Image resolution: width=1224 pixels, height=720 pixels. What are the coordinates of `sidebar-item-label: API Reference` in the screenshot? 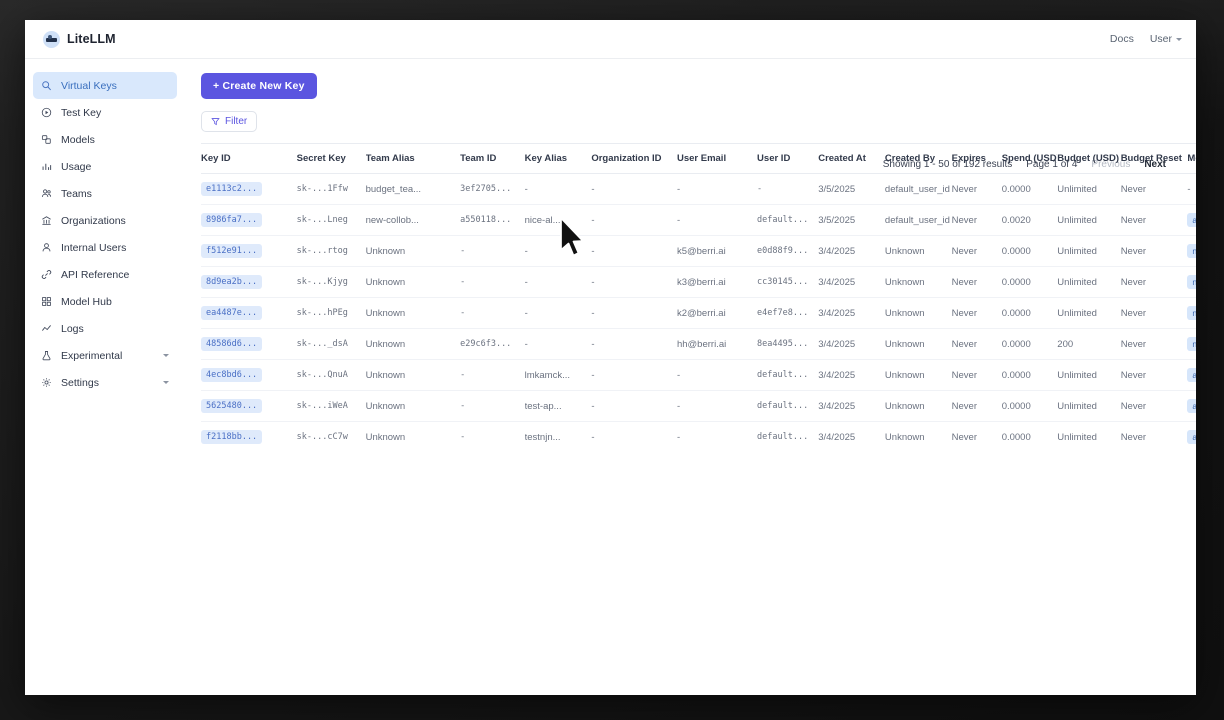 It's located at (95, 274).